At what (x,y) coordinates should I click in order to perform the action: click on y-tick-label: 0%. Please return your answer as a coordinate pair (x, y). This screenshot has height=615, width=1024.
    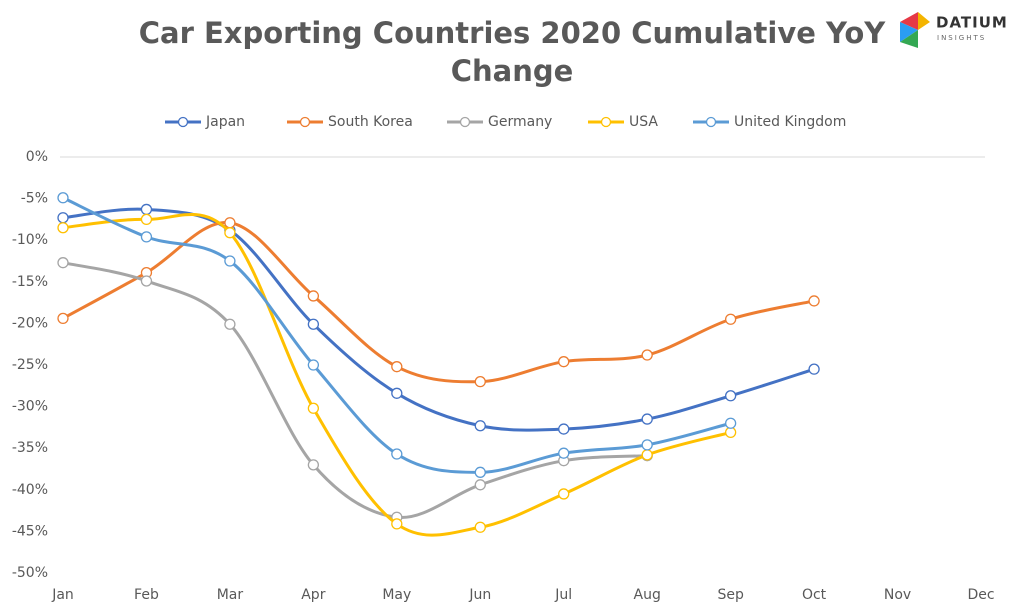
    Looking at the image, I should click on (37, 157).